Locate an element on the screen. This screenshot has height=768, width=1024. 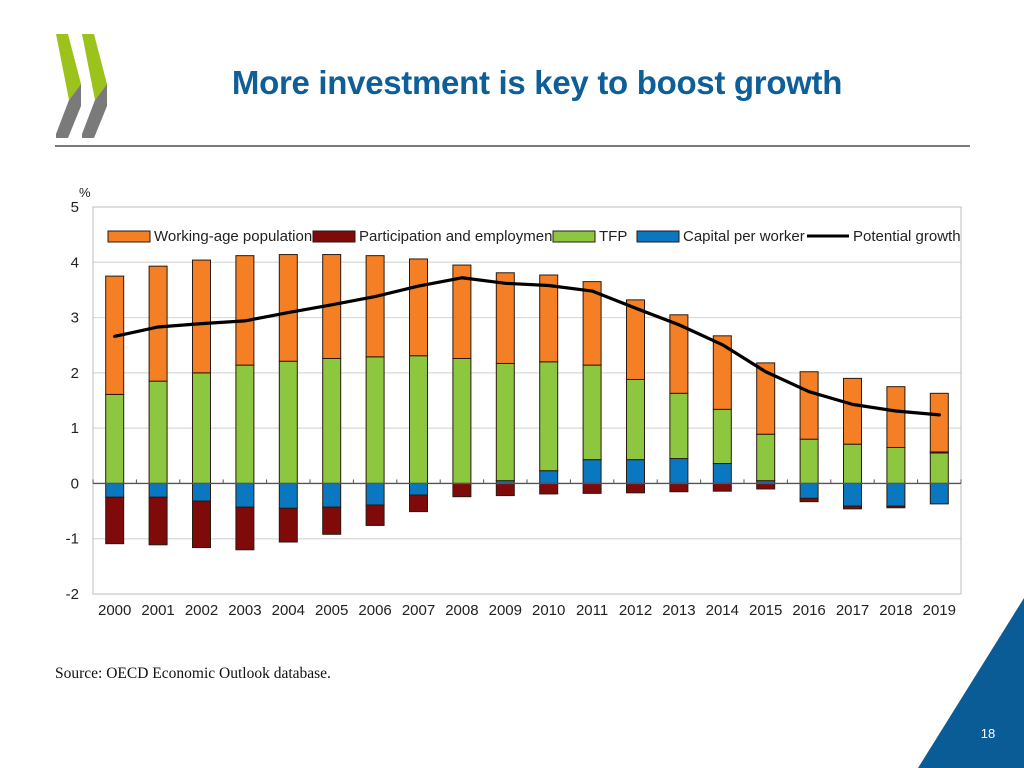
x-tick-label: 2012 is located at coordinates (635, 610).